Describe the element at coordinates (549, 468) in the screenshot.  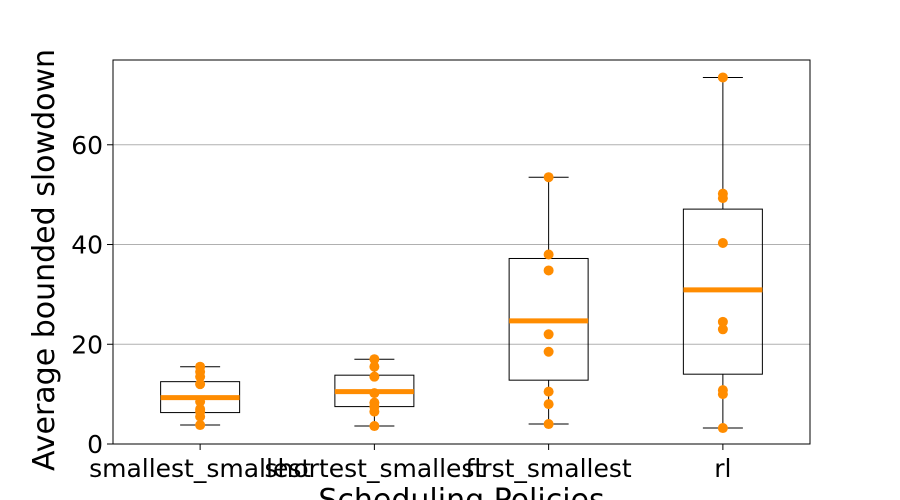
I see `x-tick-label: first_smallest` at that location.